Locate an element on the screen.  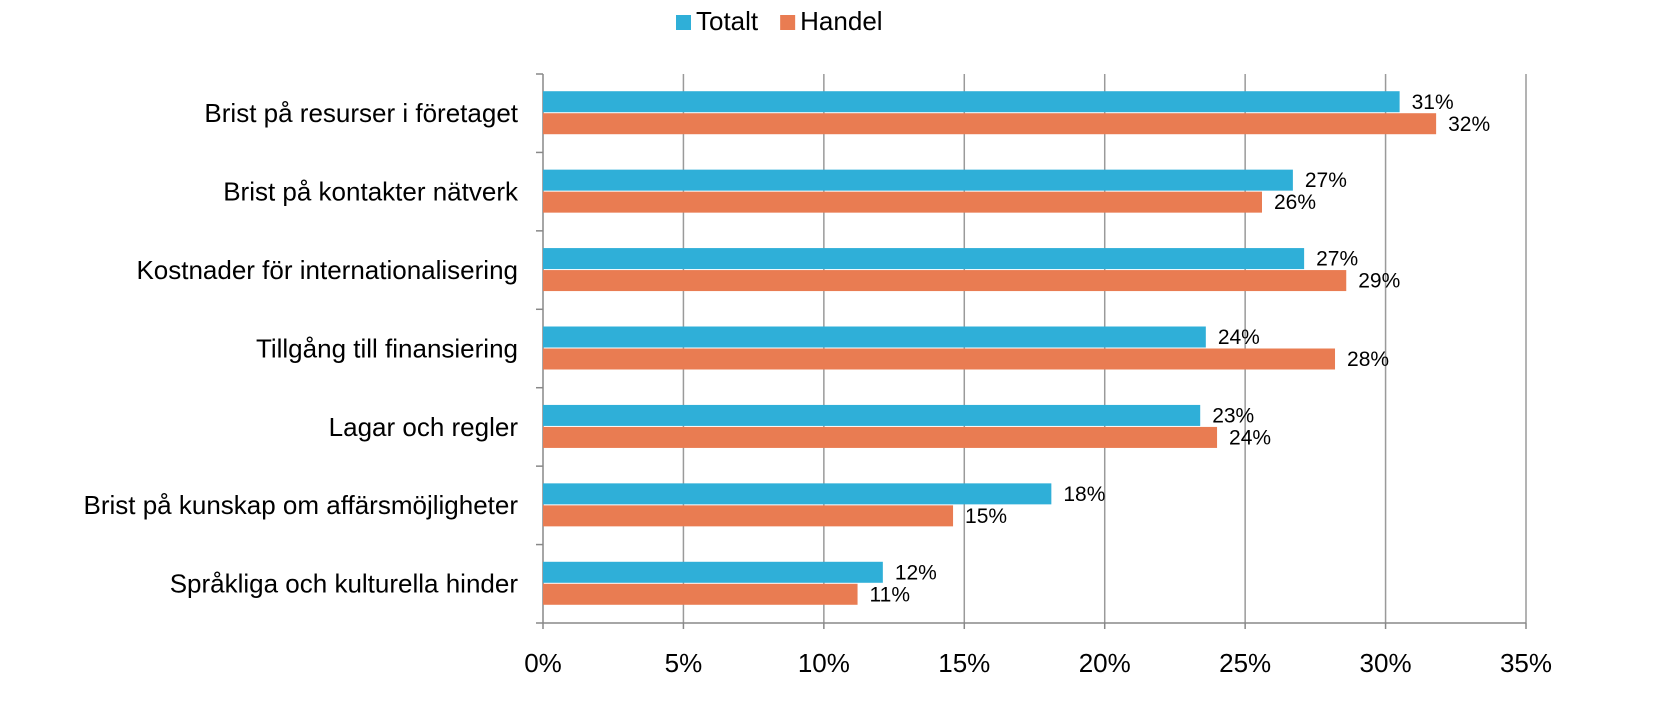
x-tick-label: 0% is located at coordinates (543, 663).